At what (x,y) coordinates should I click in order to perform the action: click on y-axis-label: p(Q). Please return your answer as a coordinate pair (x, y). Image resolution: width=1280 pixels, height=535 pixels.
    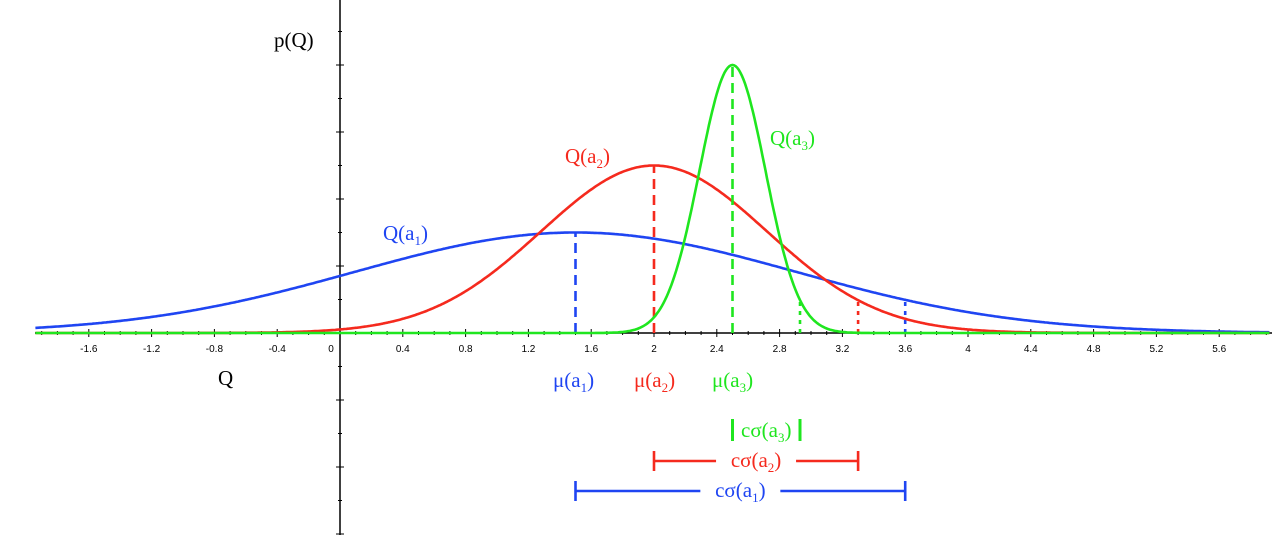
    Looking at the image, I should click on (294, 40).